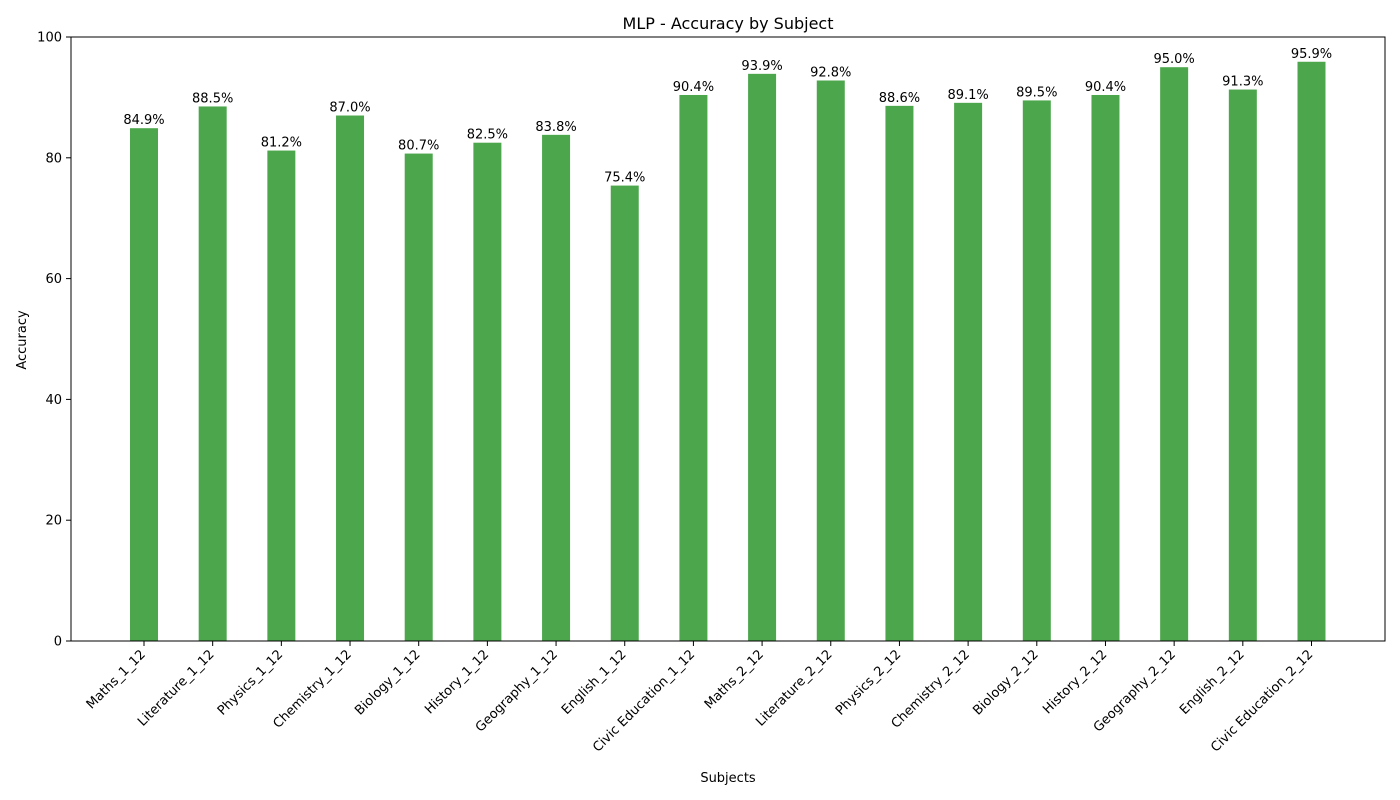 The width and height of the screenshot is (1400, 800). I want to click on y-tick-label: 60, so click(53, 279).